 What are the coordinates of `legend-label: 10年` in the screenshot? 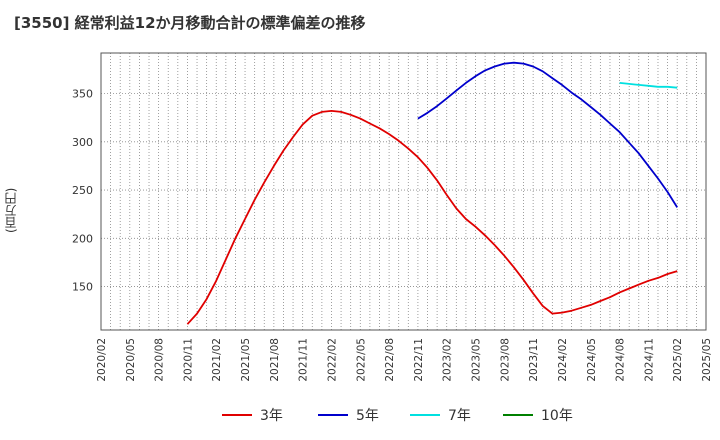 It's located at (557, 416).